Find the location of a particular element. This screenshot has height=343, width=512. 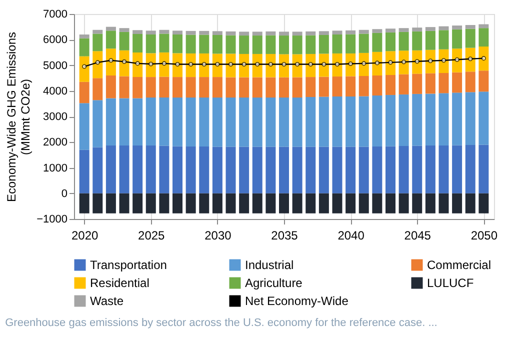

x-tick-label: 2040 is located at coordinates (351, 235).